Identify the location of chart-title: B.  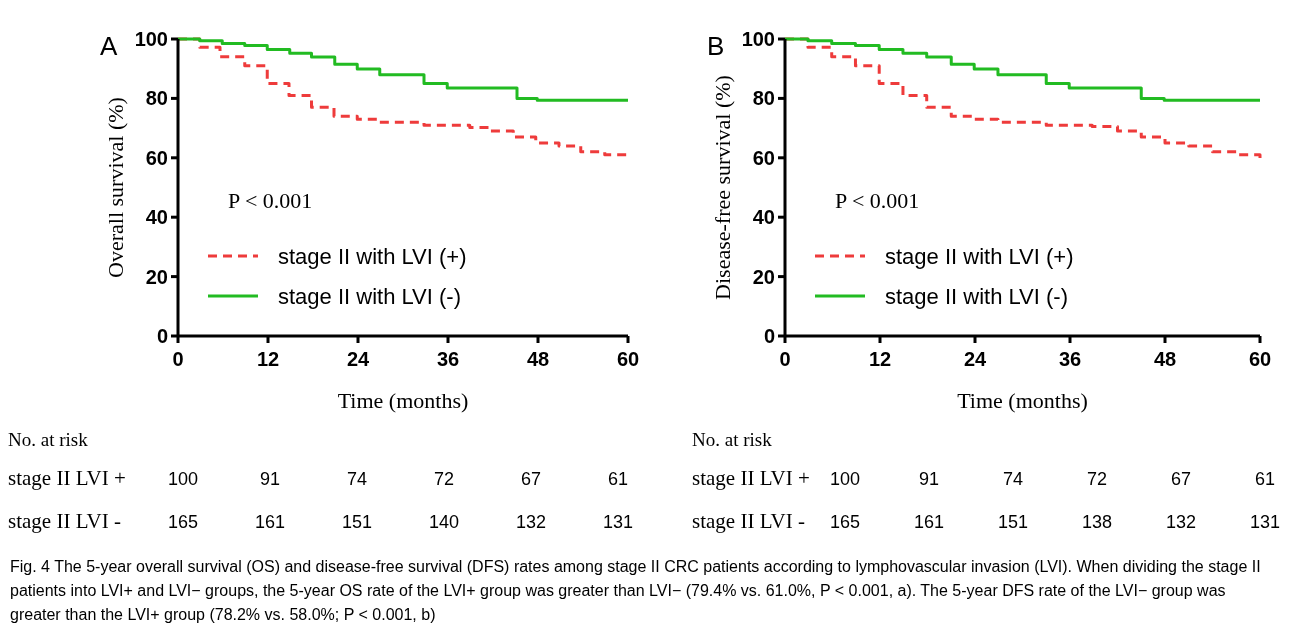
(716, 46).